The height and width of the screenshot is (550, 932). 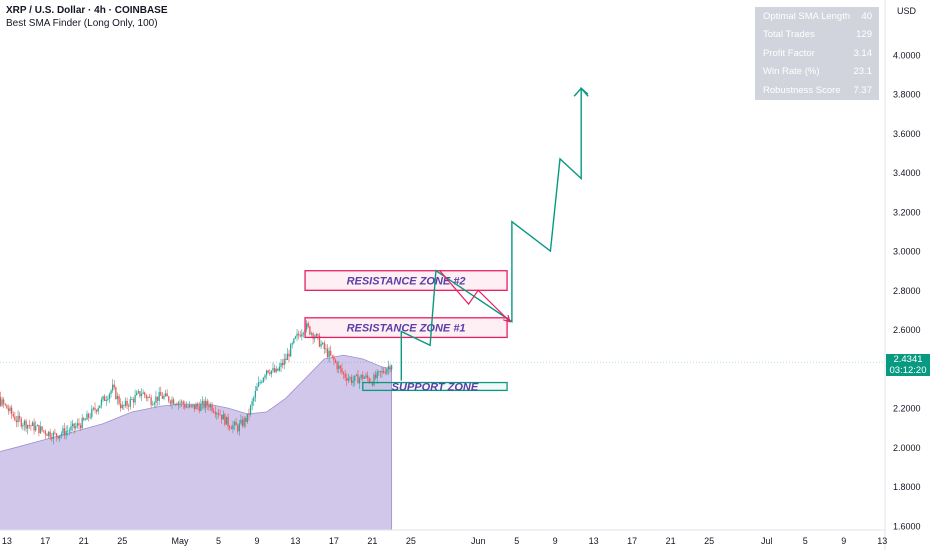 I want to click on stats-row: Win Rate (%) 23.1, so click(x=817, y=72).